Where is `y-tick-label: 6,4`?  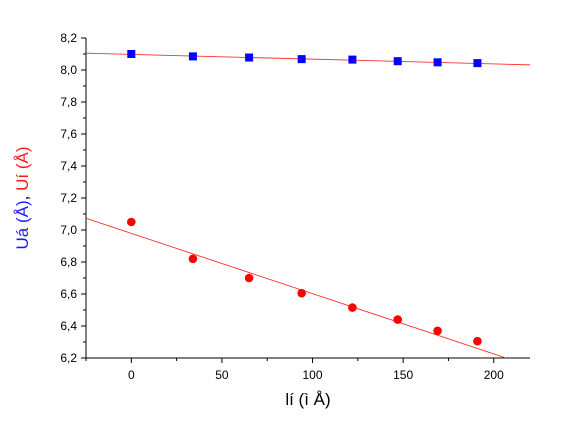
y-tick-label: 6,4 is located at coordinates (68, 326).